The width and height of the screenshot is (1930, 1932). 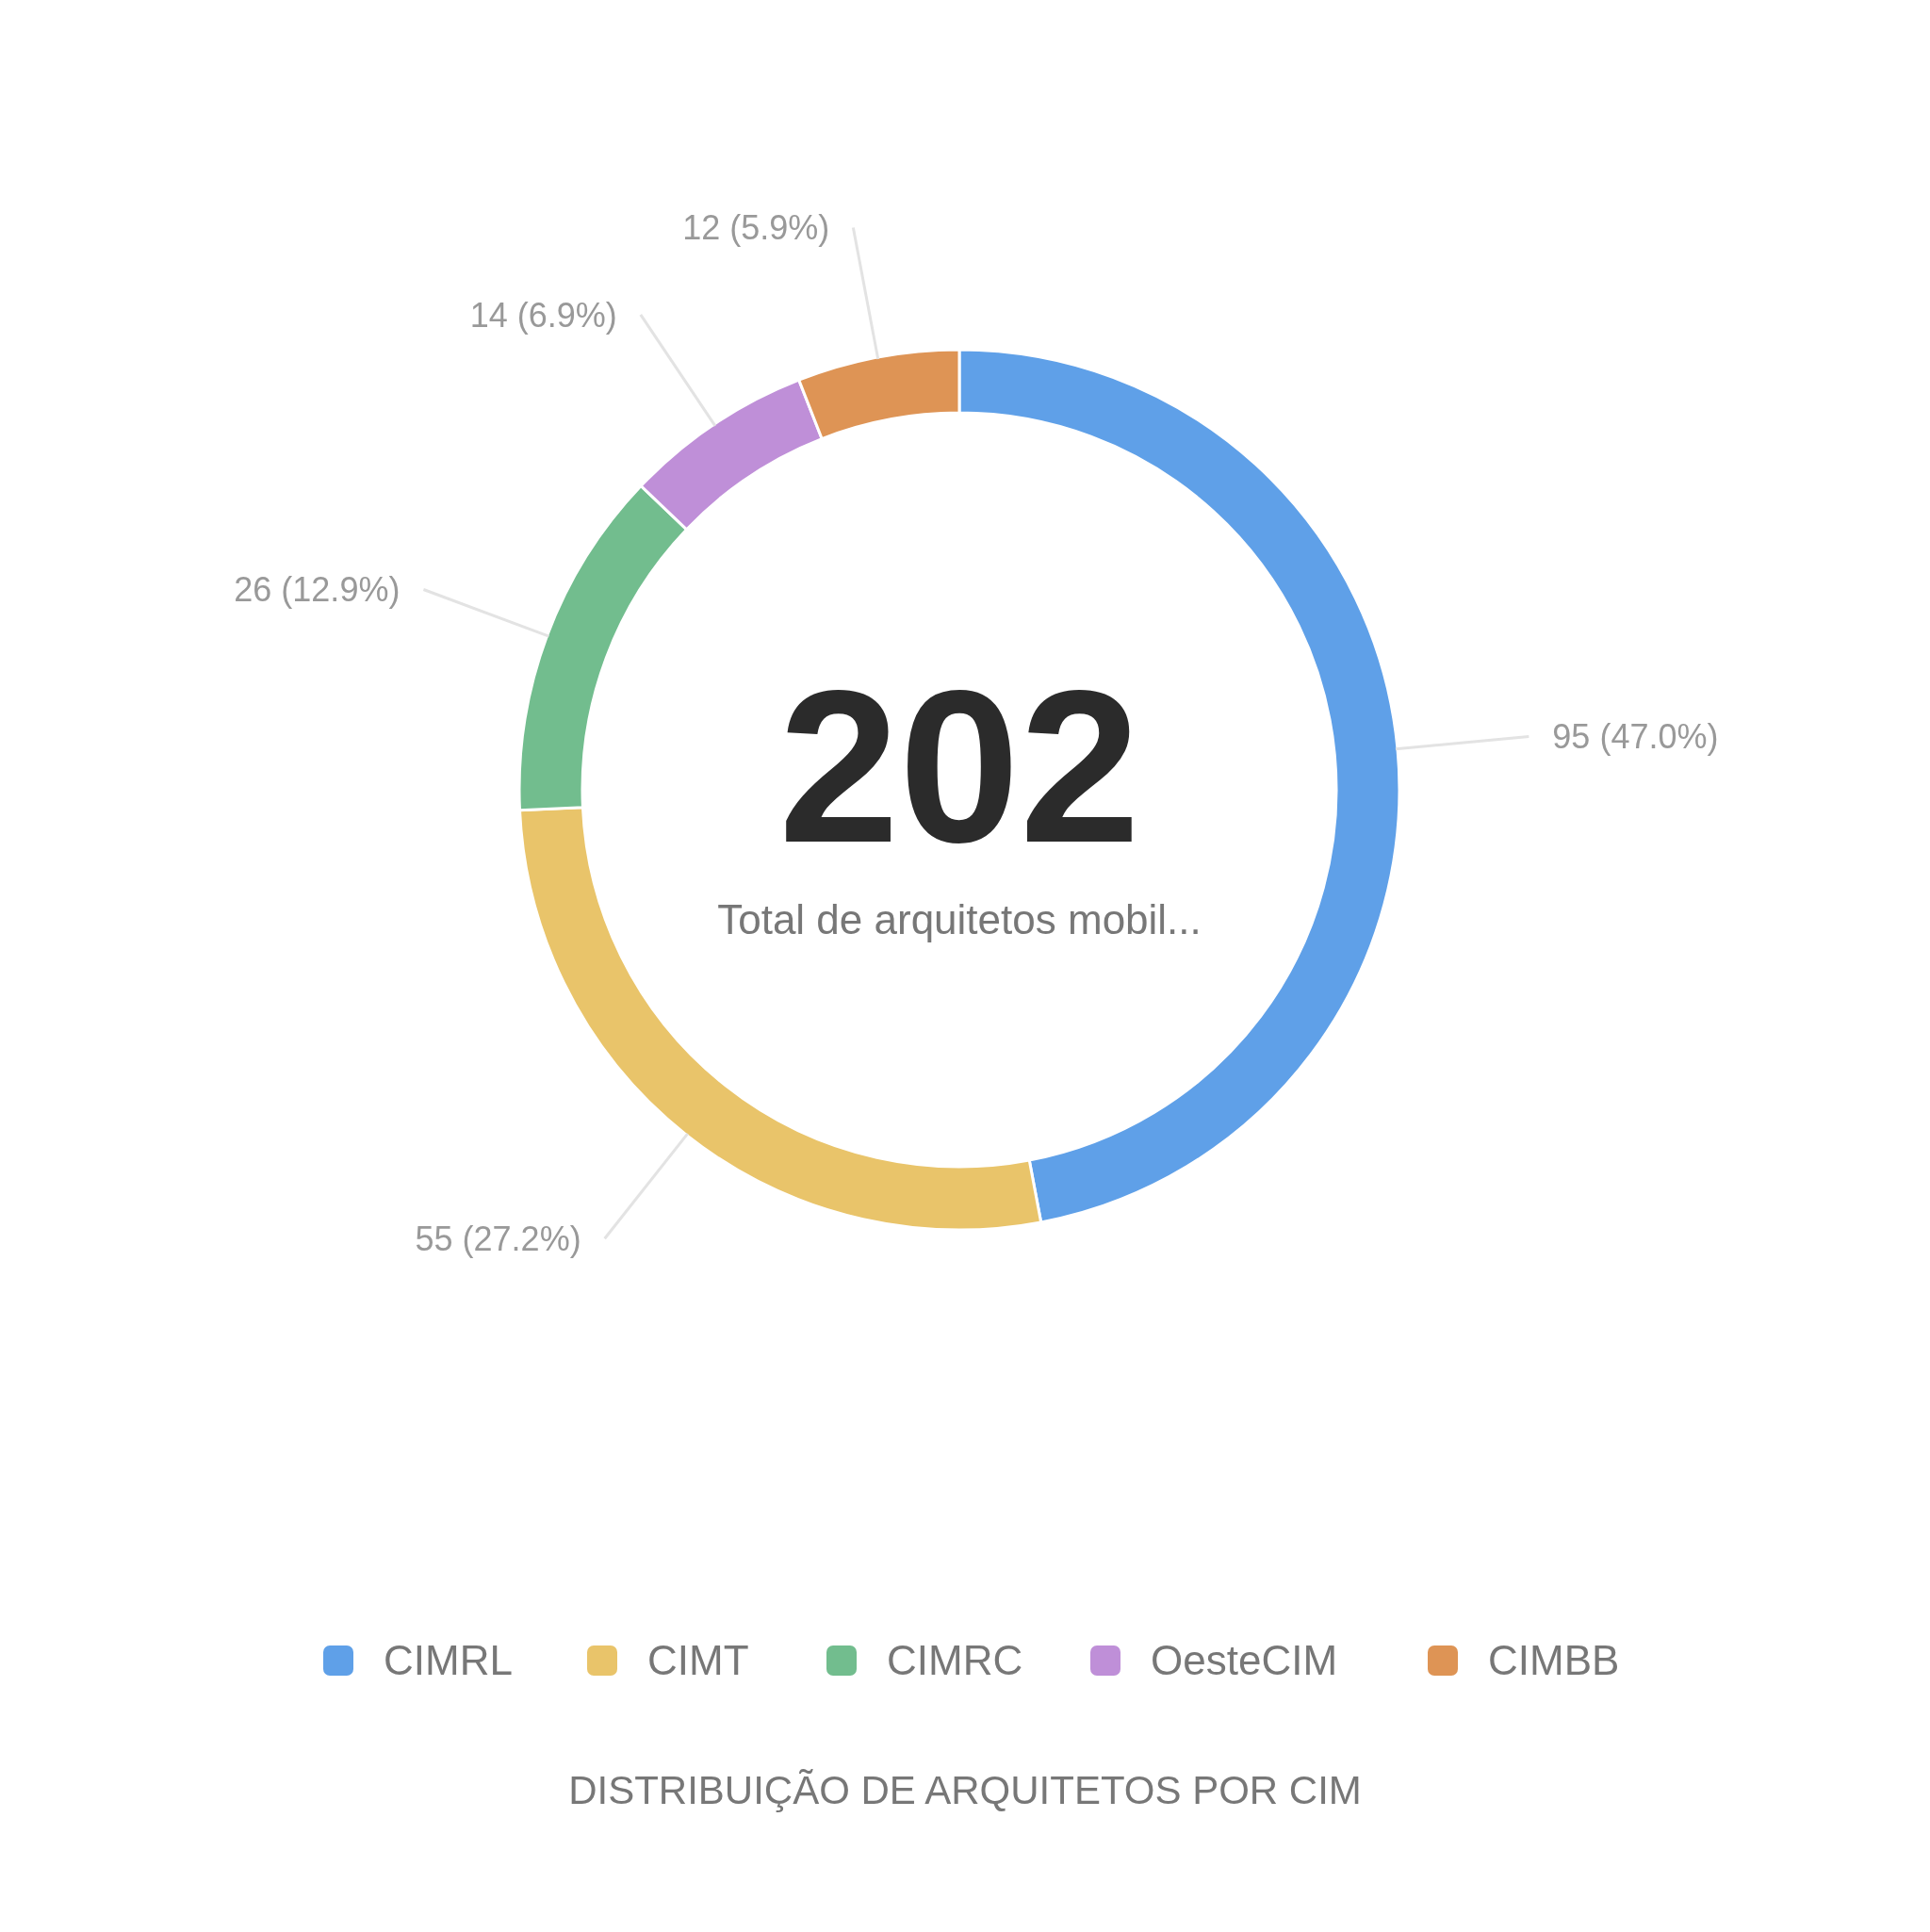 What do you see at coordinates (498, 1238) in the screenshot?
I see `data-label: 55 (27.2%)` at bounding box center [498, 1238].